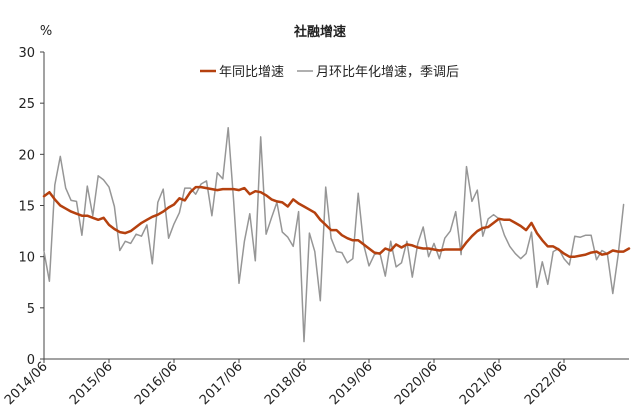 The height and width of the screenshot is (415, 640). What do you see at coordinates (251, 72) in the screenshot?
I see `legend-label-yoy: 年同比增速` at bounding box center [251, 72].